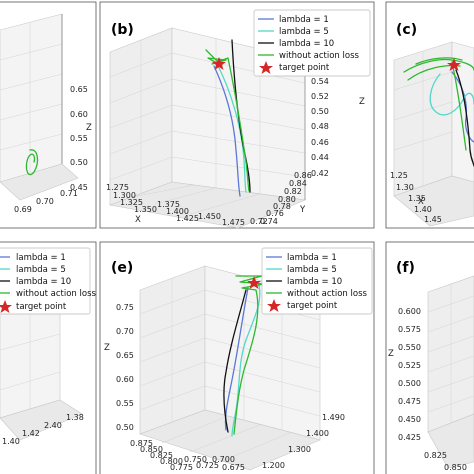 The image size is (474, 474). I want to click on panel-b-x-tick: 1.425, so click(187, 218).